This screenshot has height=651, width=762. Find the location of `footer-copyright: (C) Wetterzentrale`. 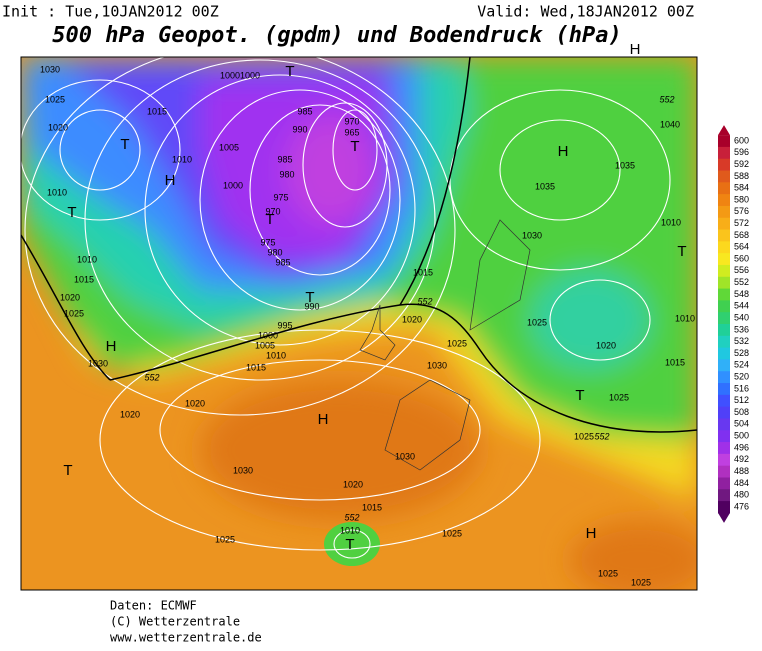

footer-copyright: (C) Wetterzentrale is located at coordinates (175, 622).